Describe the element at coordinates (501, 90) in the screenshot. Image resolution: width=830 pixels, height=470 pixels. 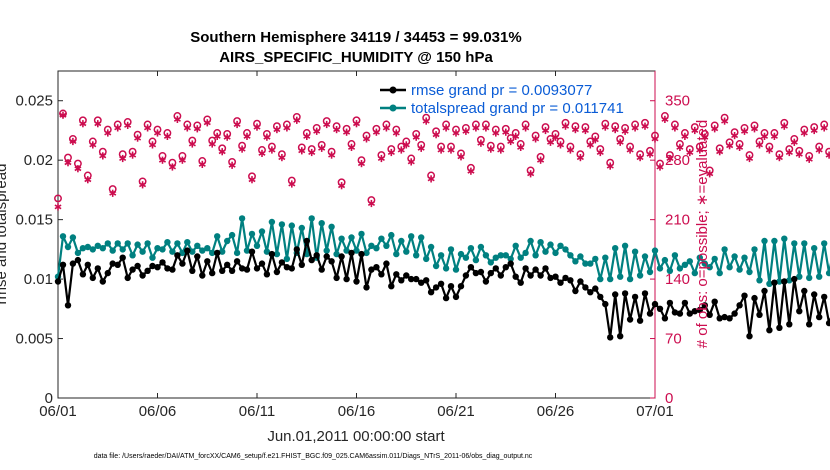
I see `legend-rmse-label: rmse grand pr = 0.0093077` at that location.